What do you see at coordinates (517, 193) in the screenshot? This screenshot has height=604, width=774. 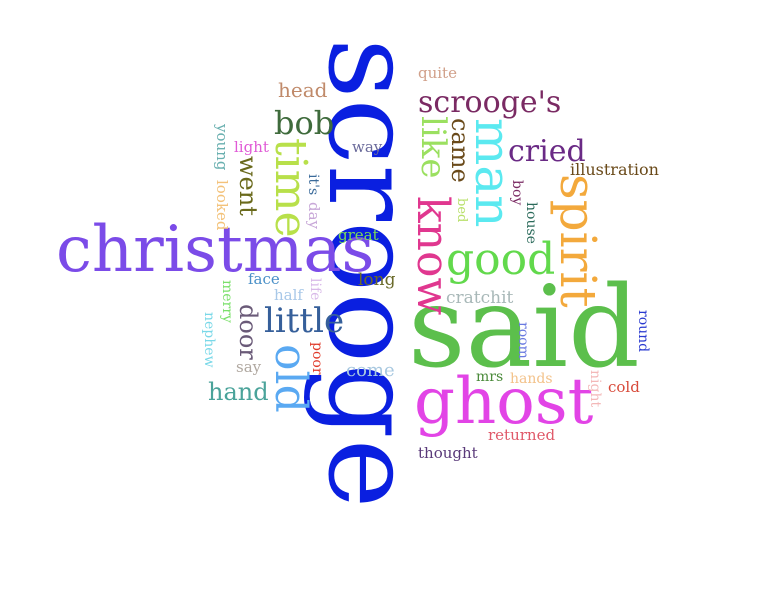 I see `word-boy: boy` at bounding box center [517, 193].